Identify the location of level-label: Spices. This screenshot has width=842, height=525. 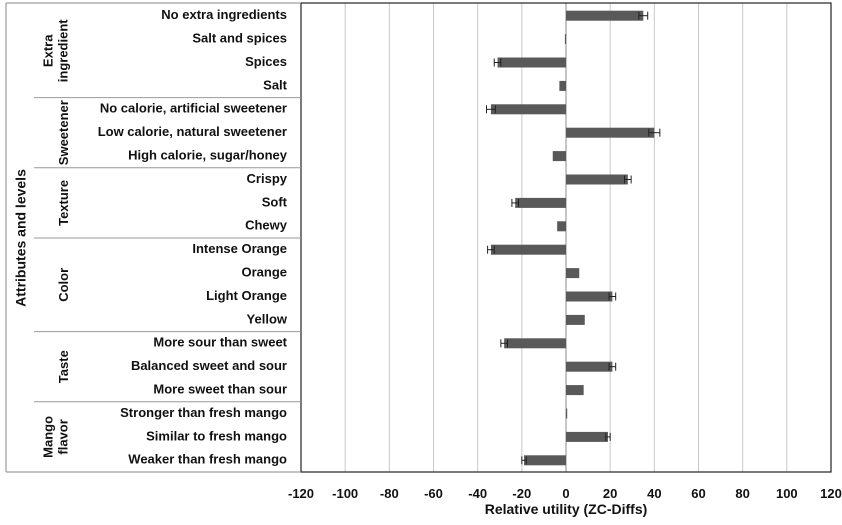
(266, 61).